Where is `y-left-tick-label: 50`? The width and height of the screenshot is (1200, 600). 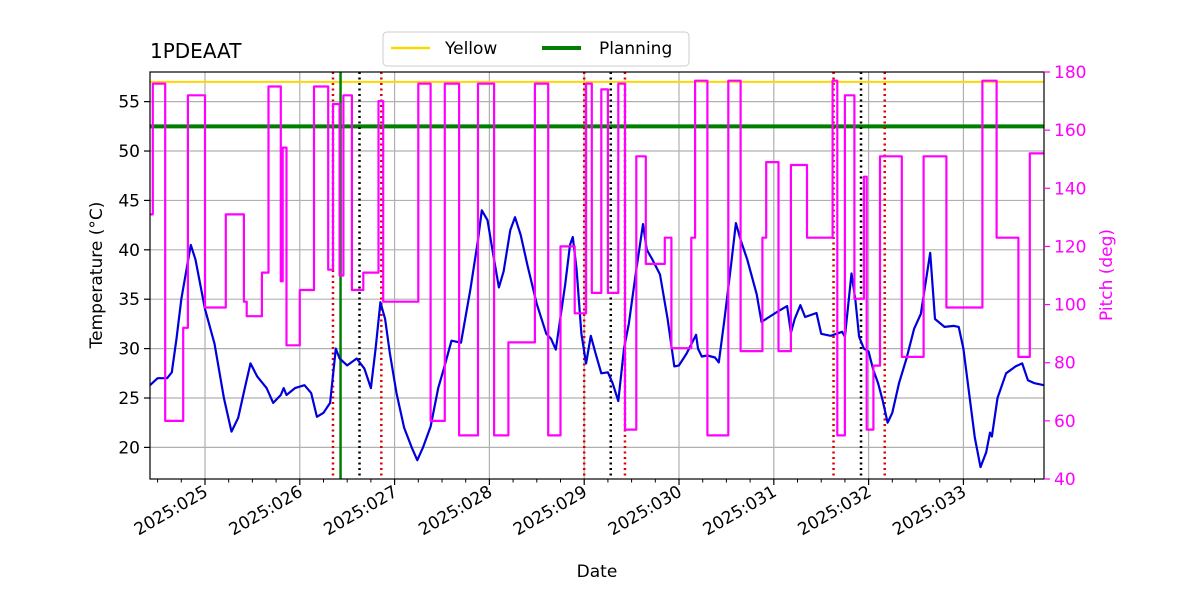
y-left-tick-label: 50 is located at coordinates (129, 152).